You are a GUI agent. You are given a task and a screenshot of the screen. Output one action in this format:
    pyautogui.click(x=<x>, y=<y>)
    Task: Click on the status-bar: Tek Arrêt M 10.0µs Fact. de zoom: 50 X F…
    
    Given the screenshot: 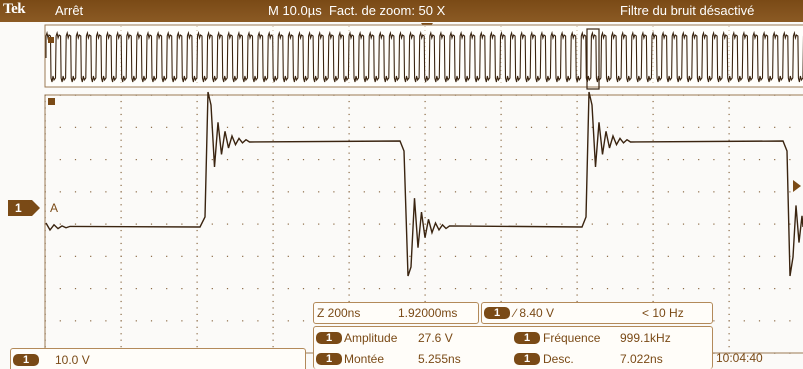 What is the action you would take?
    pyautogui.click(x=401, y=11)
    